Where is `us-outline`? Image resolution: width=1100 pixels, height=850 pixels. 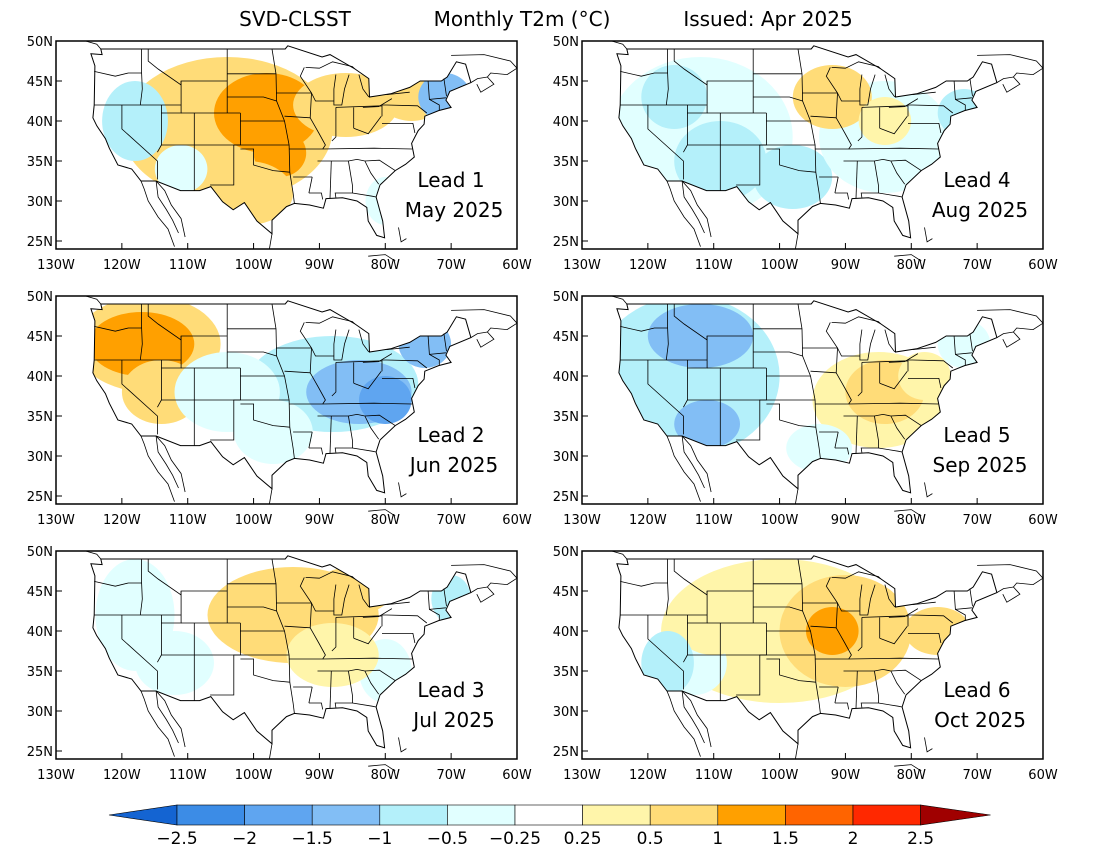 us-outline is located at coordinates (281, 142).